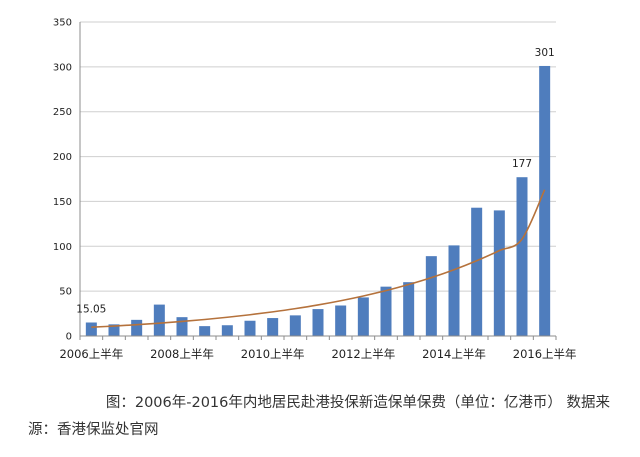 The image size is (640, 457). What do you see at coordinates (454, 354) in the screenshot?
I see `x-tick-label-2014上半年: 2014上半年` at bounding box center [454, 354].